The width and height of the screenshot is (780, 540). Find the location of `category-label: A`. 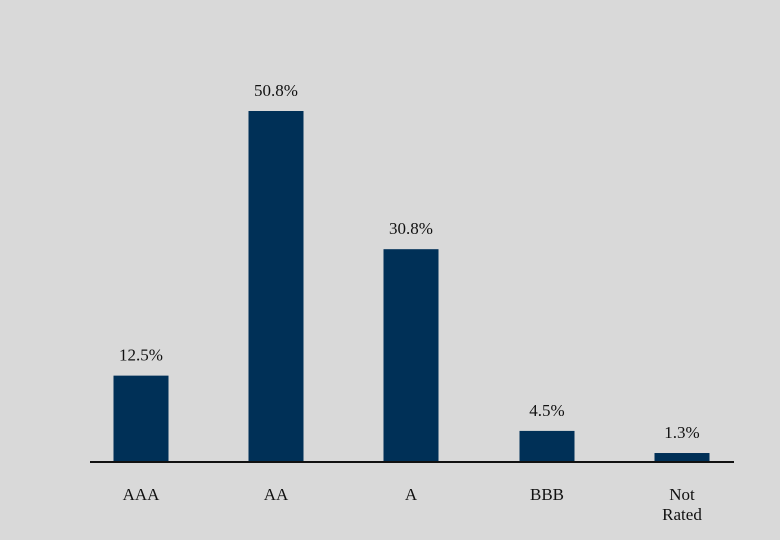

category-label: A is located at coordinates (411, 494).